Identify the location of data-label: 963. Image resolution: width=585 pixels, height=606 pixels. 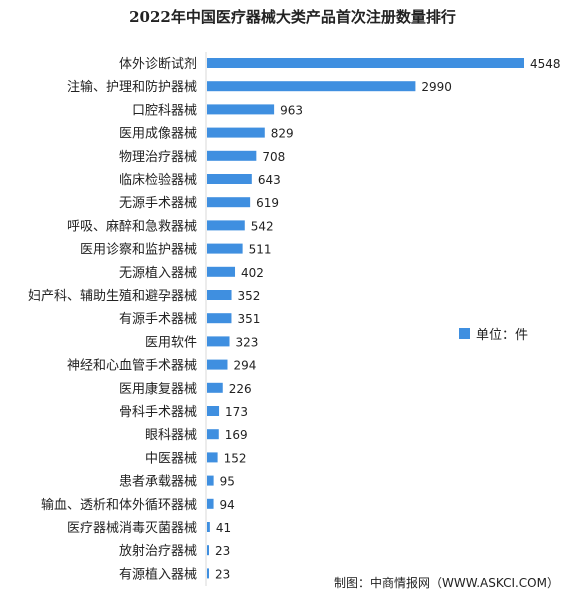
(291, 110).